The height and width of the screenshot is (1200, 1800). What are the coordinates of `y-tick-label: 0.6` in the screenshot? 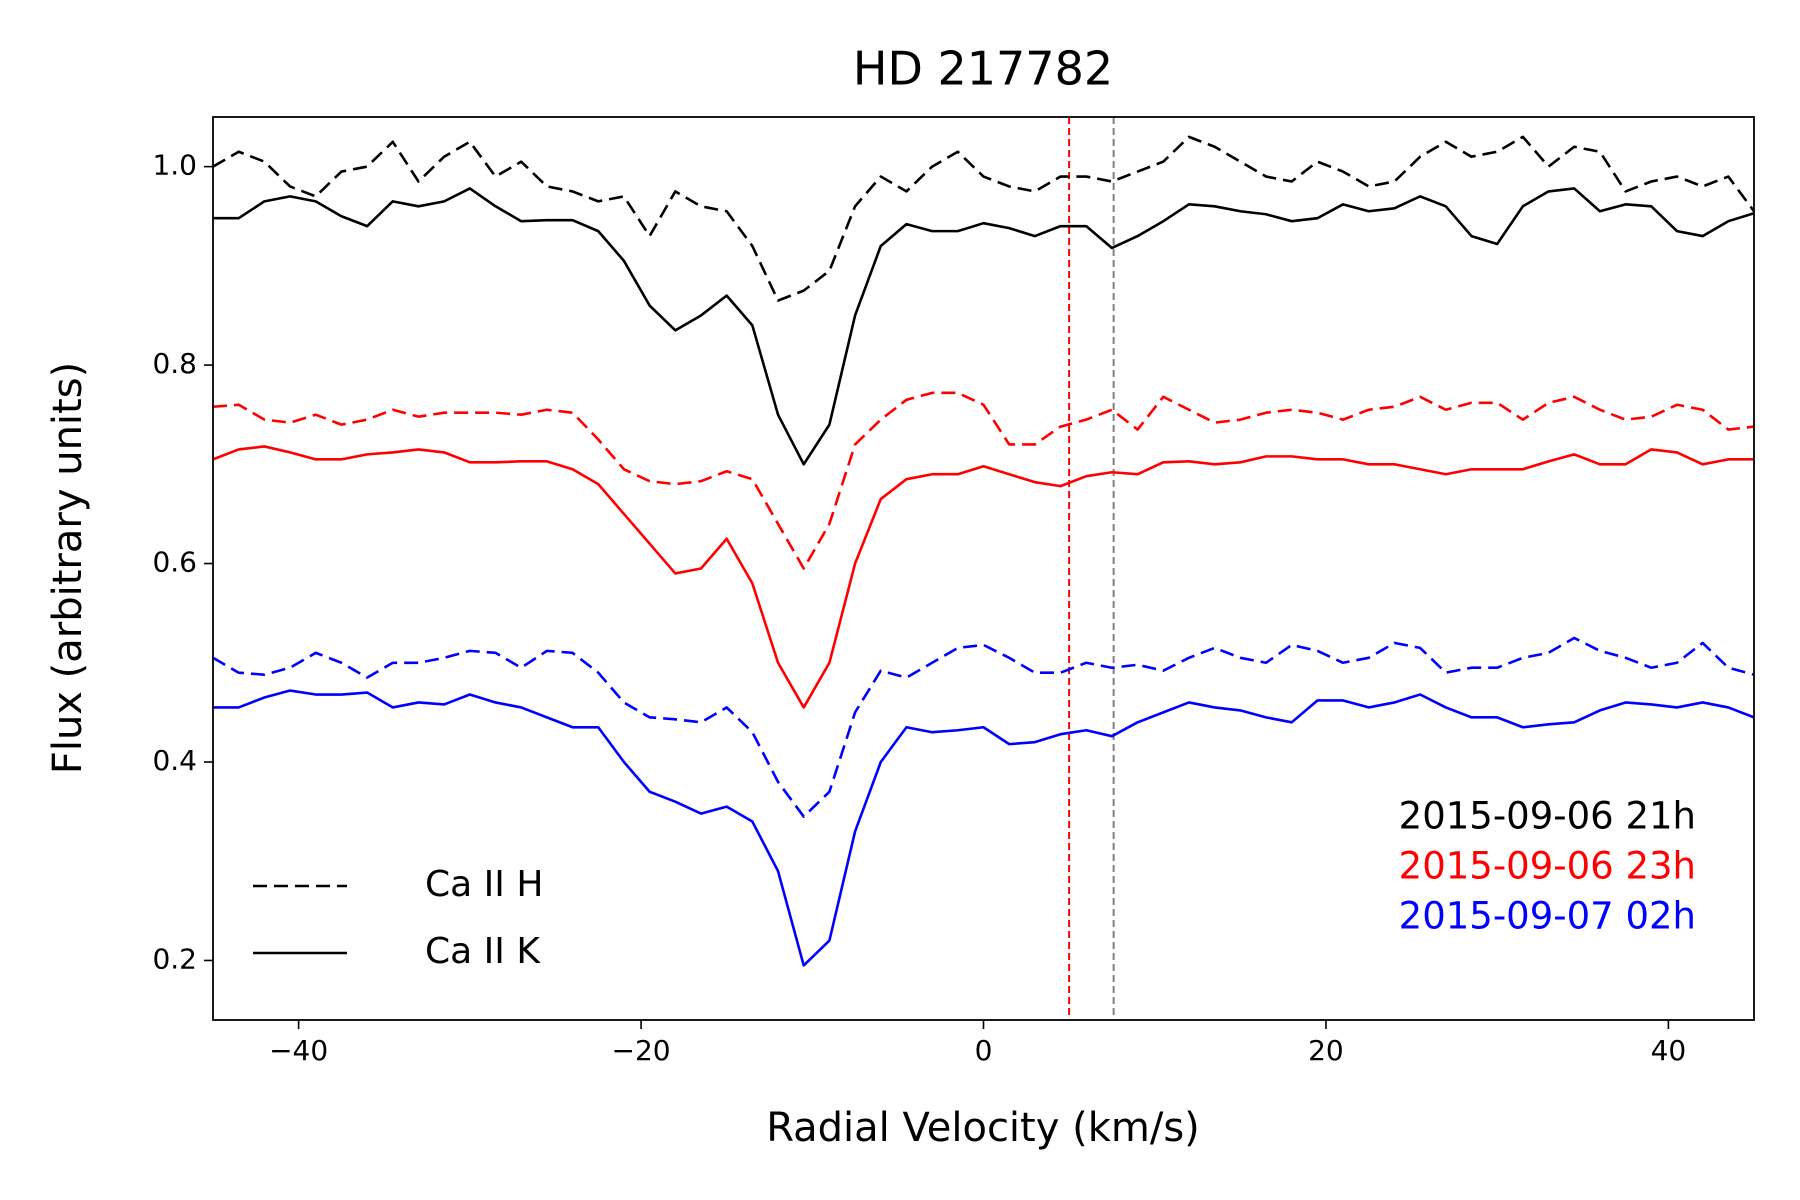 It's located at (174, 562).